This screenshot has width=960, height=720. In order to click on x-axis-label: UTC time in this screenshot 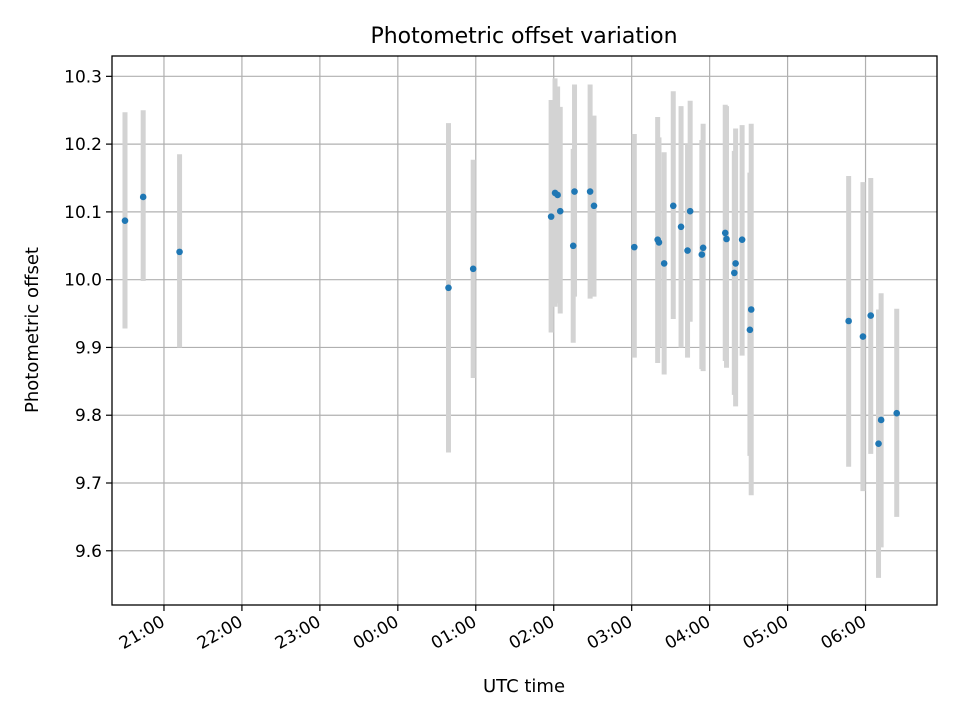, I will do `click(524, 686)`.